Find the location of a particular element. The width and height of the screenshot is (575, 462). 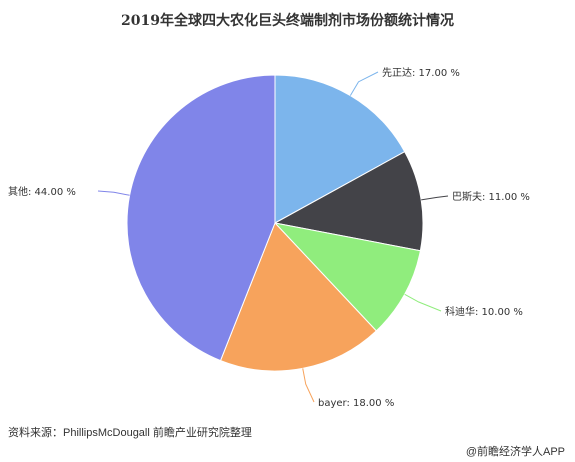

slice-label-2: 科迪华: 10.00 % is located at coordinates (484, 311).